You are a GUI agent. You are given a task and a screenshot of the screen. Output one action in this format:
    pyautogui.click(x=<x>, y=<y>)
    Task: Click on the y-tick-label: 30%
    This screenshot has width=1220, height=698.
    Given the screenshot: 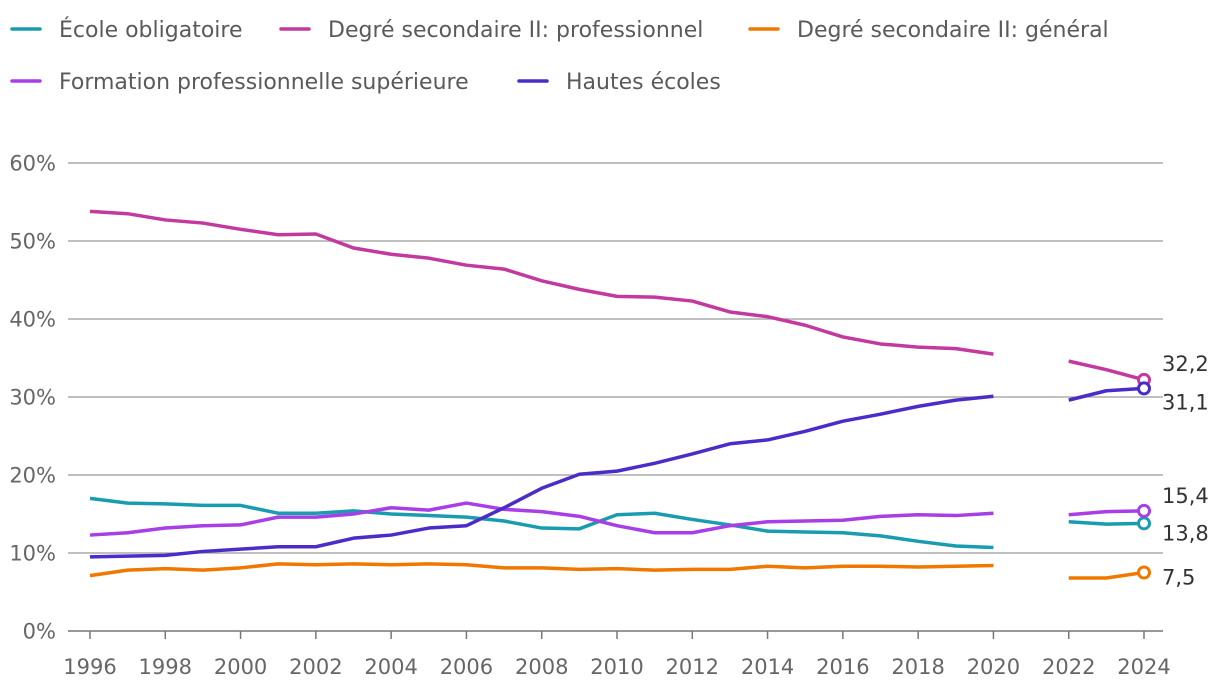 What is the action you would take?
    pyautogui.click(x=32, y=398)
    